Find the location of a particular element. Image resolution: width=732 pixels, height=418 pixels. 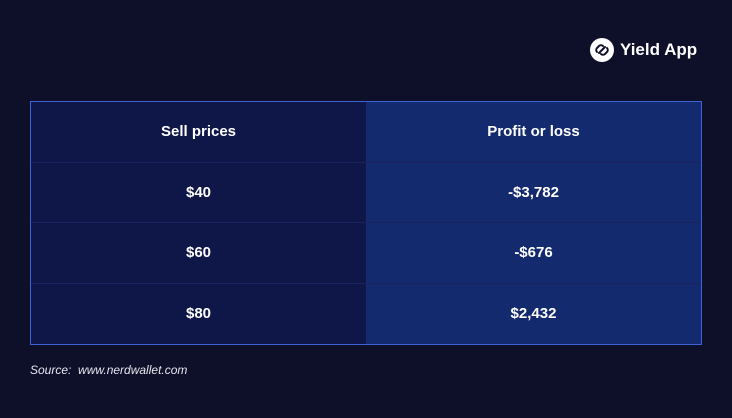

source-url: www.nerdwallet.com is located at coordinates (133, 370).